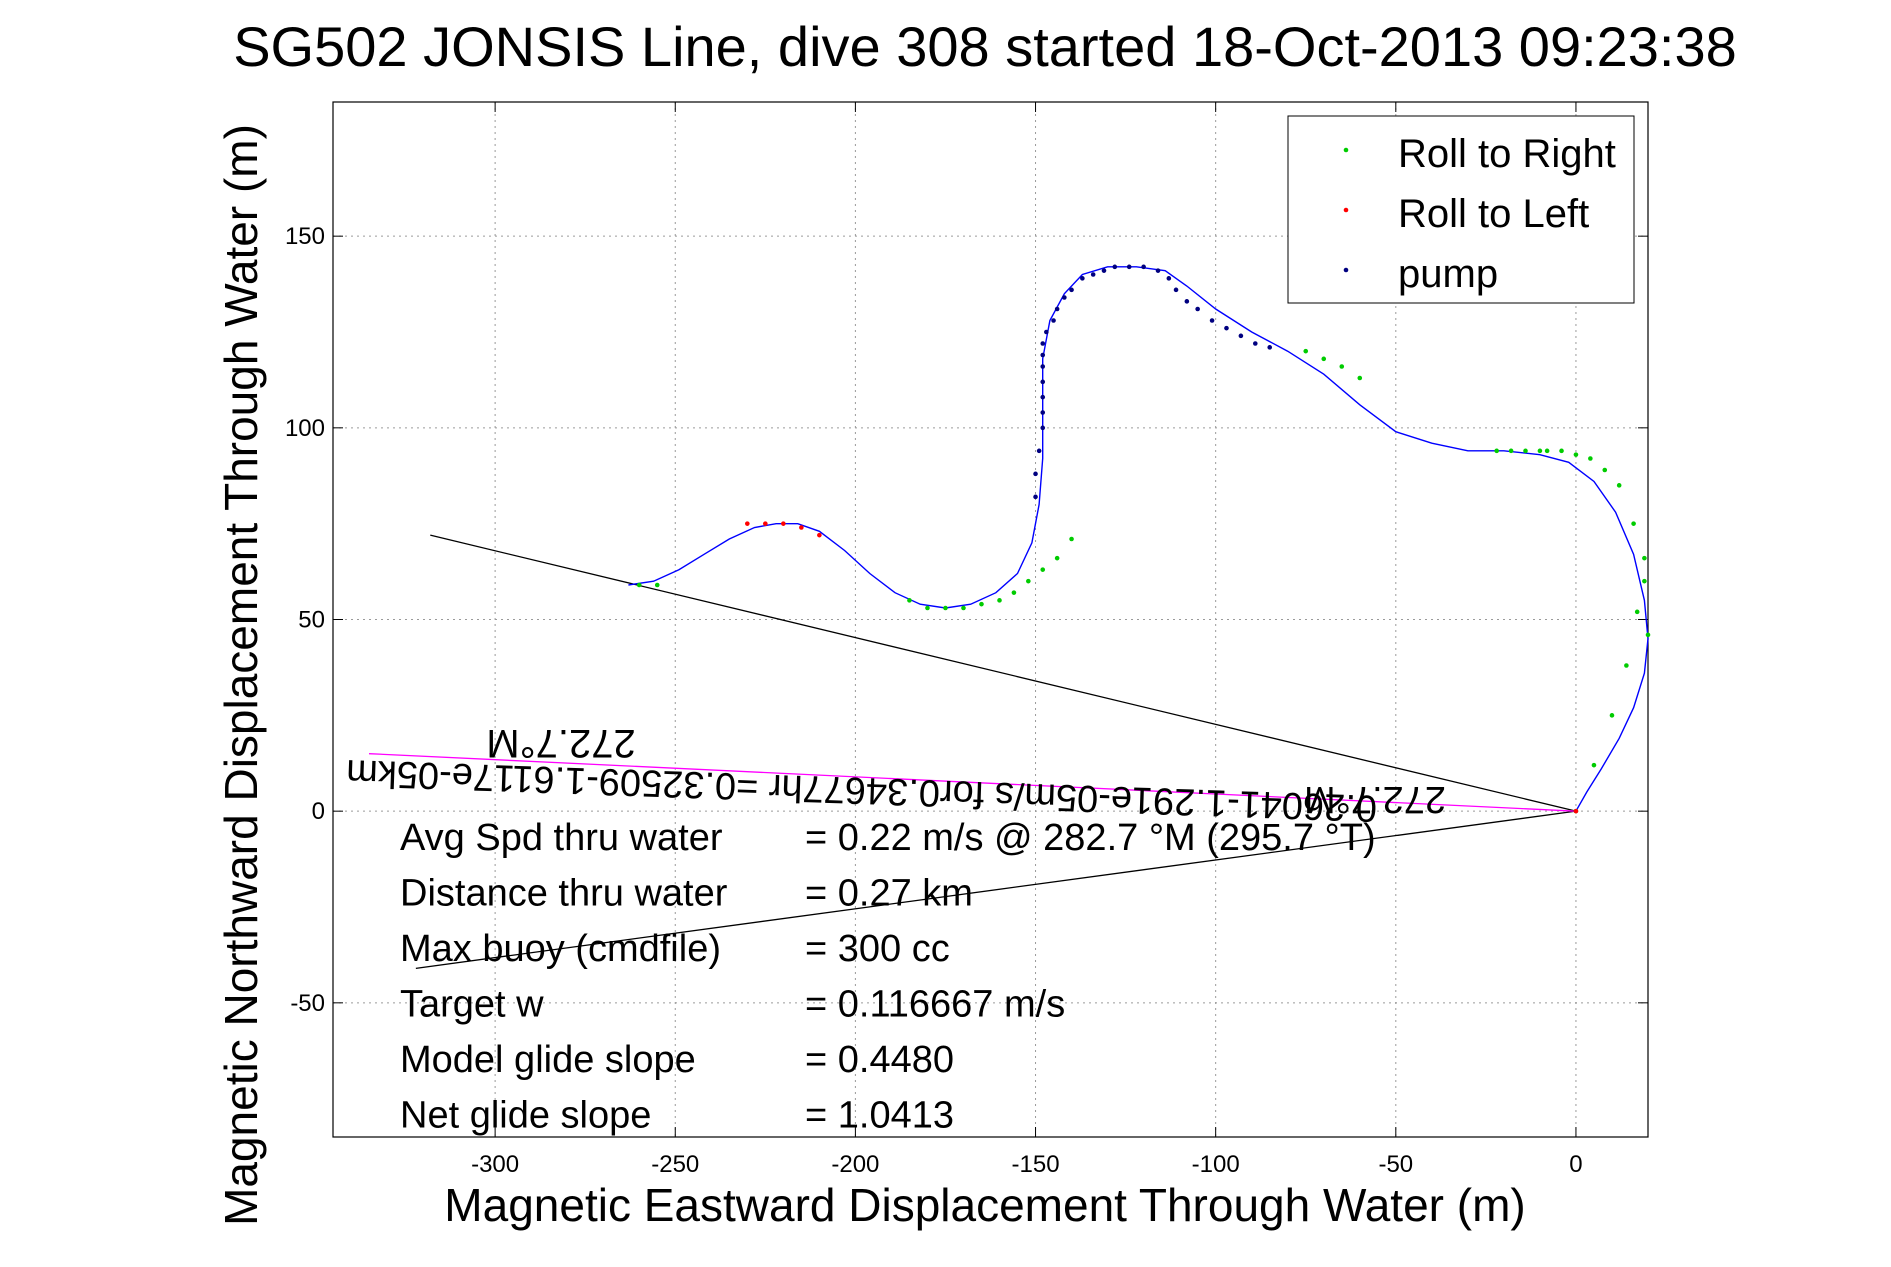 The height and width of the screenshot is (1267, 1891). Describe the element at coordinates (560, 949) in the screenshot. I see `stats-label: Max buoy (cmdfile)` at that location.